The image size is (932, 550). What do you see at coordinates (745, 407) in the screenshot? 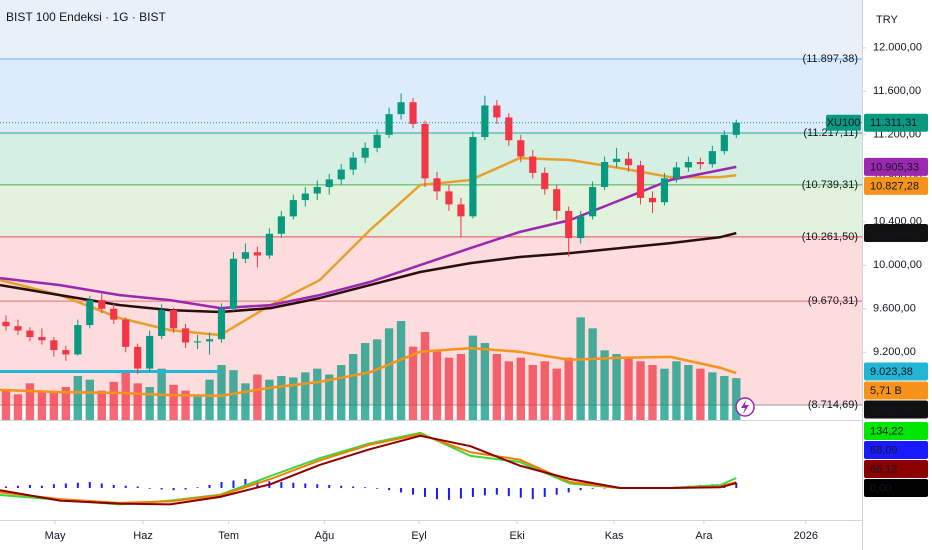
I see `alert-icon` at bounding box center [745, 407].